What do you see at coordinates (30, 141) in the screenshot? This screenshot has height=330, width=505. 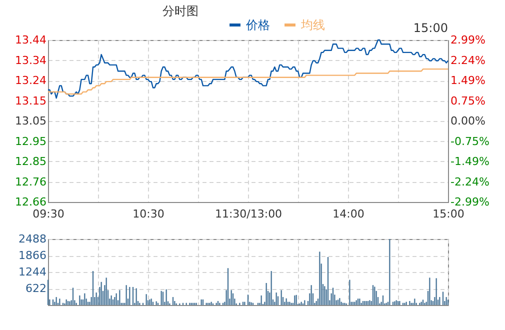 I see `y-tick-label: 12.95` at bounding box center [30, 141].